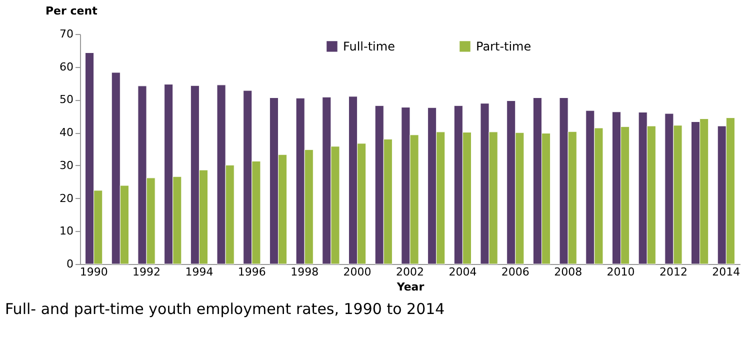 This screenshot has height=350, width=754. Describe the element at coordinates (620, 272) in the screenshot. I see `x-tick-label: 2010` at that location.